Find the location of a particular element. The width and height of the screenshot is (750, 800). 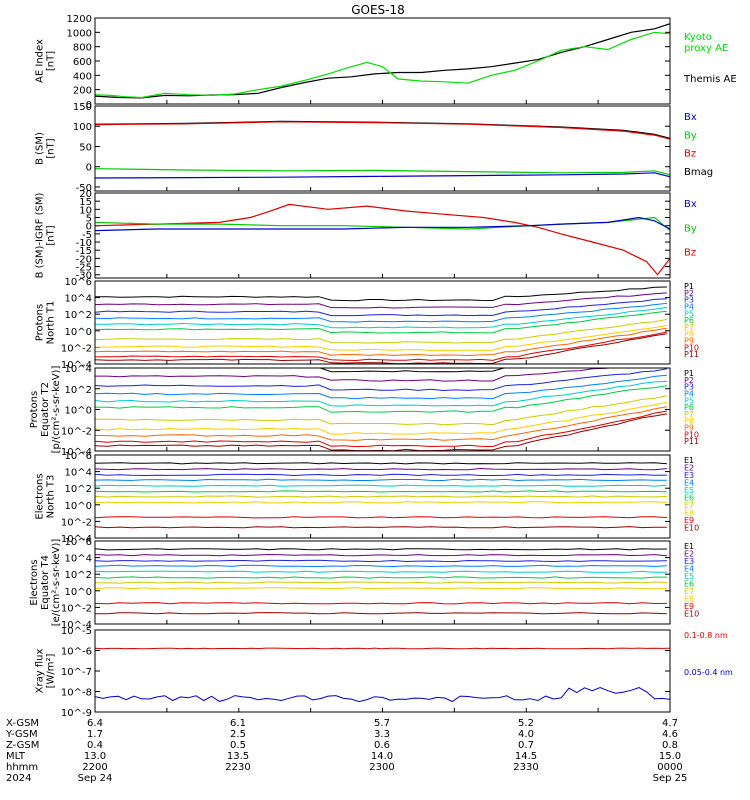

legend-entry: Themis AE is located at coordinates (710, 79).